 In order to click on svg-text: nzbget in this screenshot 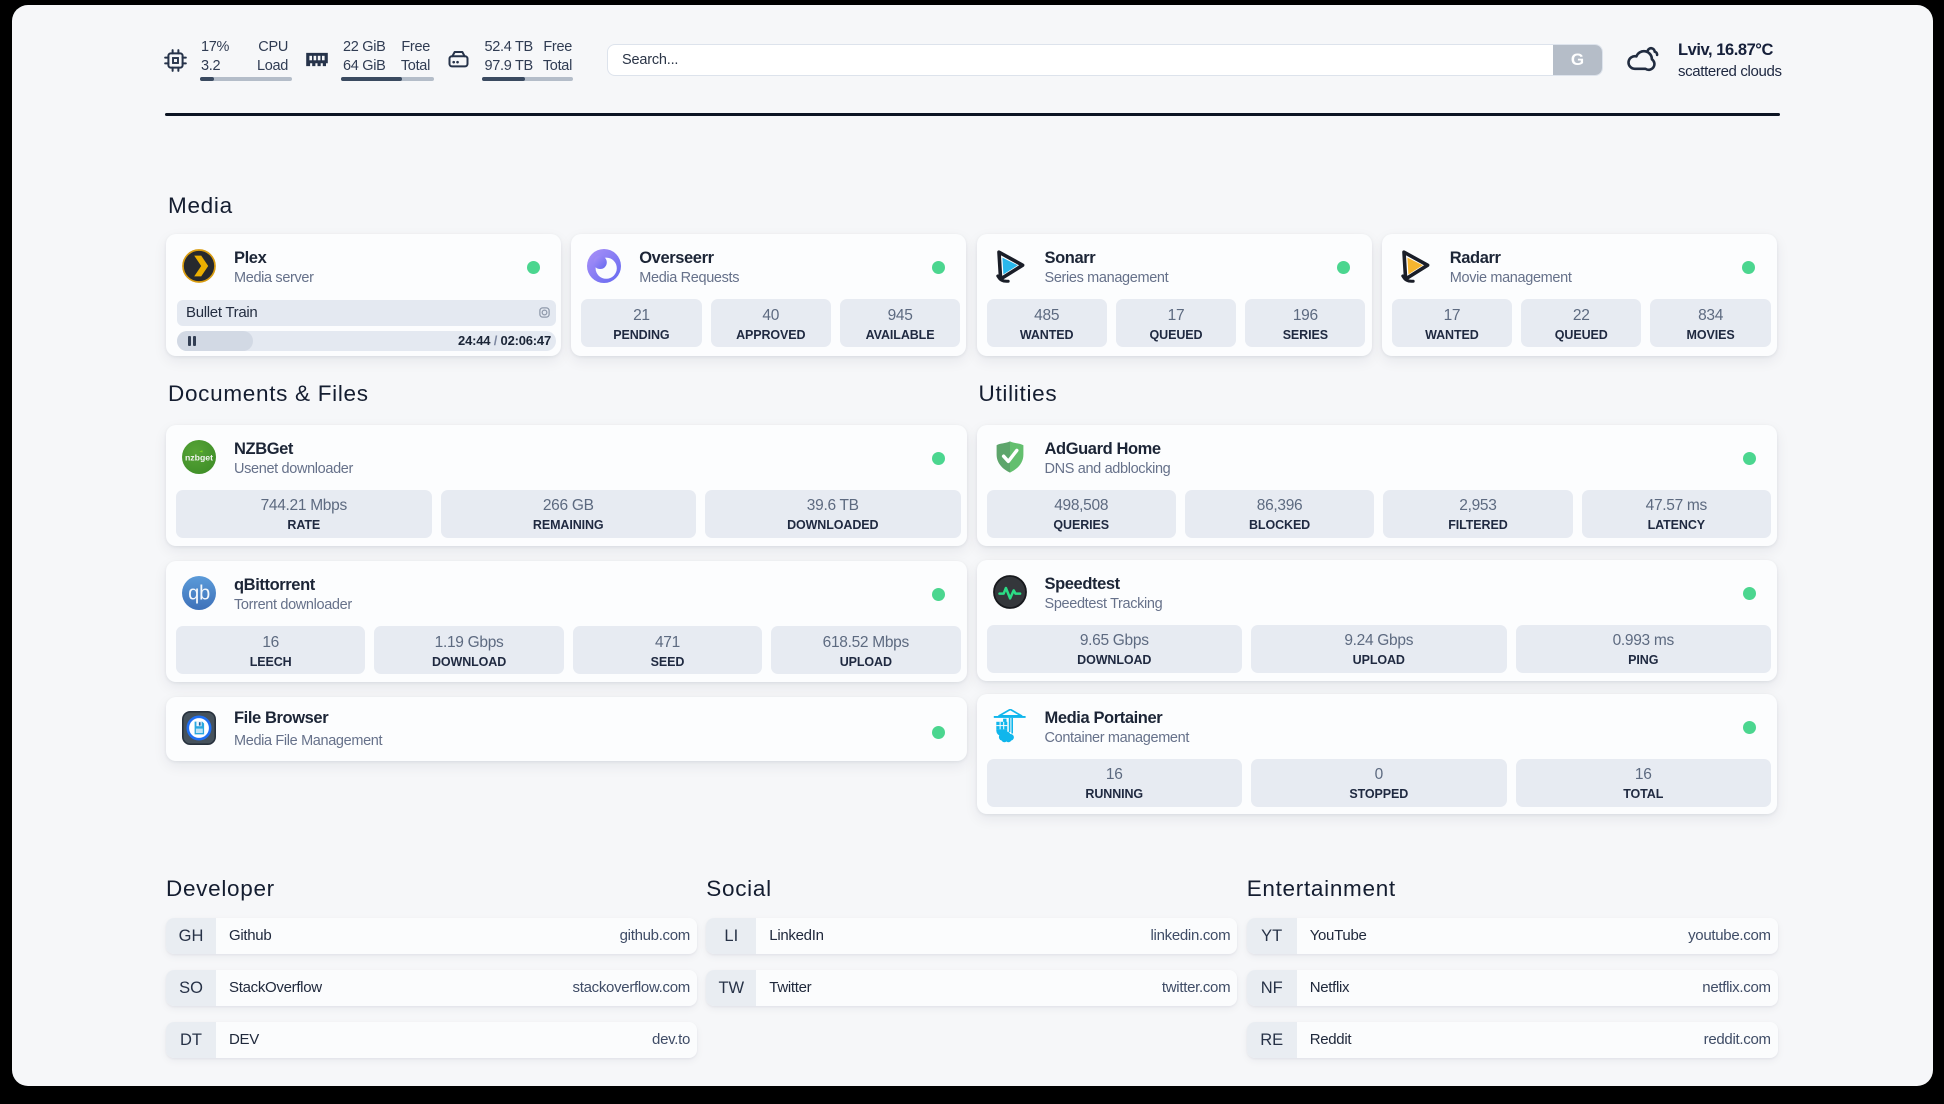, I will do `click(199, 457)`.